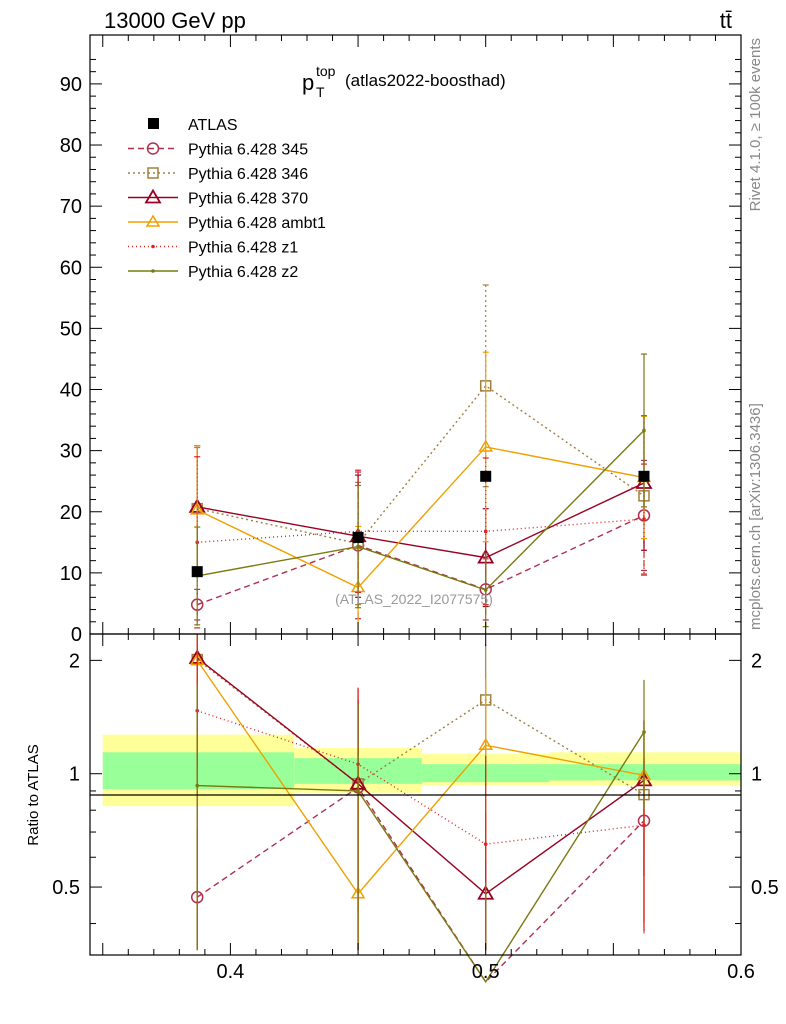  I want to click on ratio-tick-label: 0.5, so click(66, 888).